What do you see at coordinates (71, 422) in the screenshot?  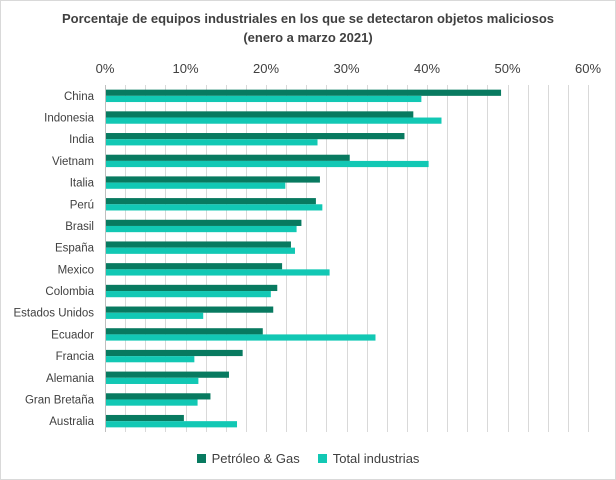 I see `category-label: Australia` at bounding box center [71, 422].